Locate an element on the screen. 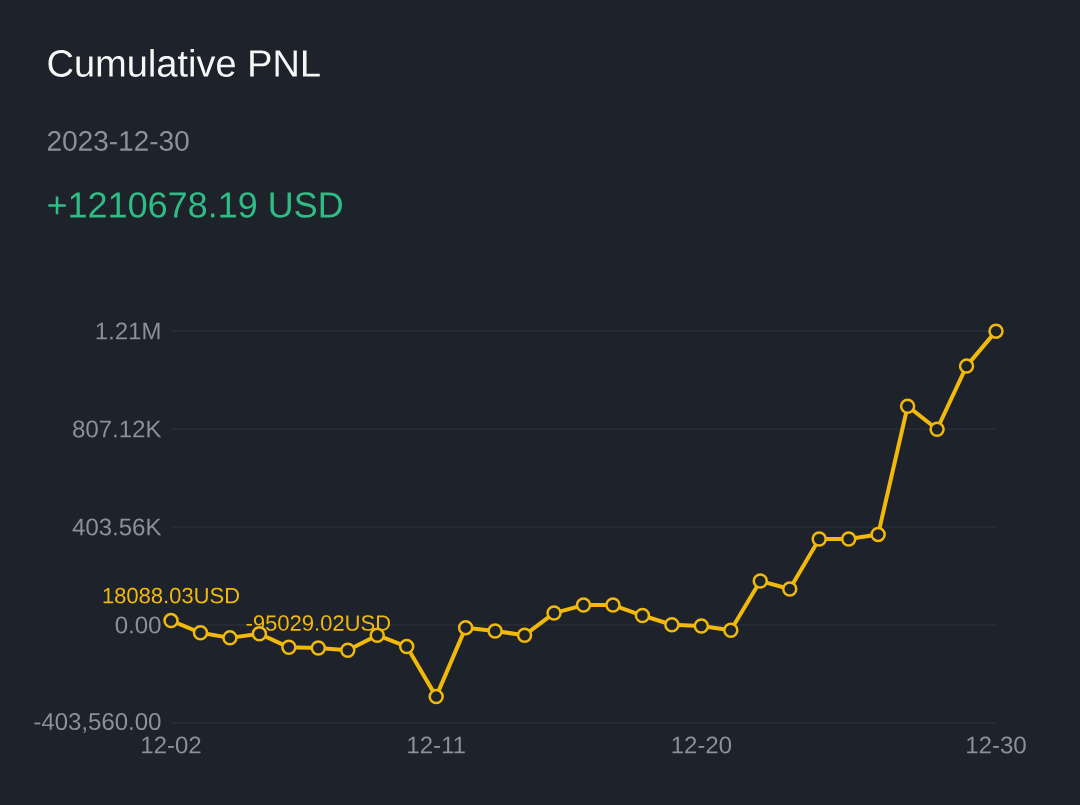 The width and height of the screenshot is (1080, 805). y-tick-label: 1.21M is located at coordinates (128, 331).